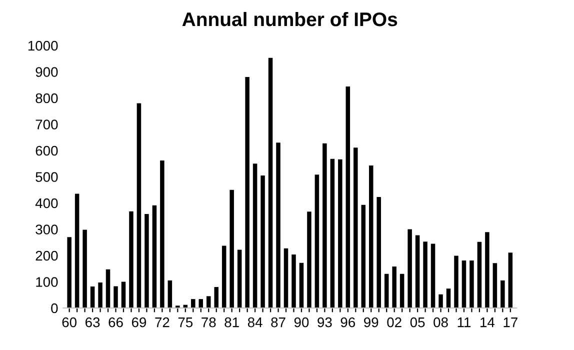 This screenshot has height=350, width=574. Describe the element at coordinates (47, 98) in the screenshot. I see `y-tick-label: 800` at that location.